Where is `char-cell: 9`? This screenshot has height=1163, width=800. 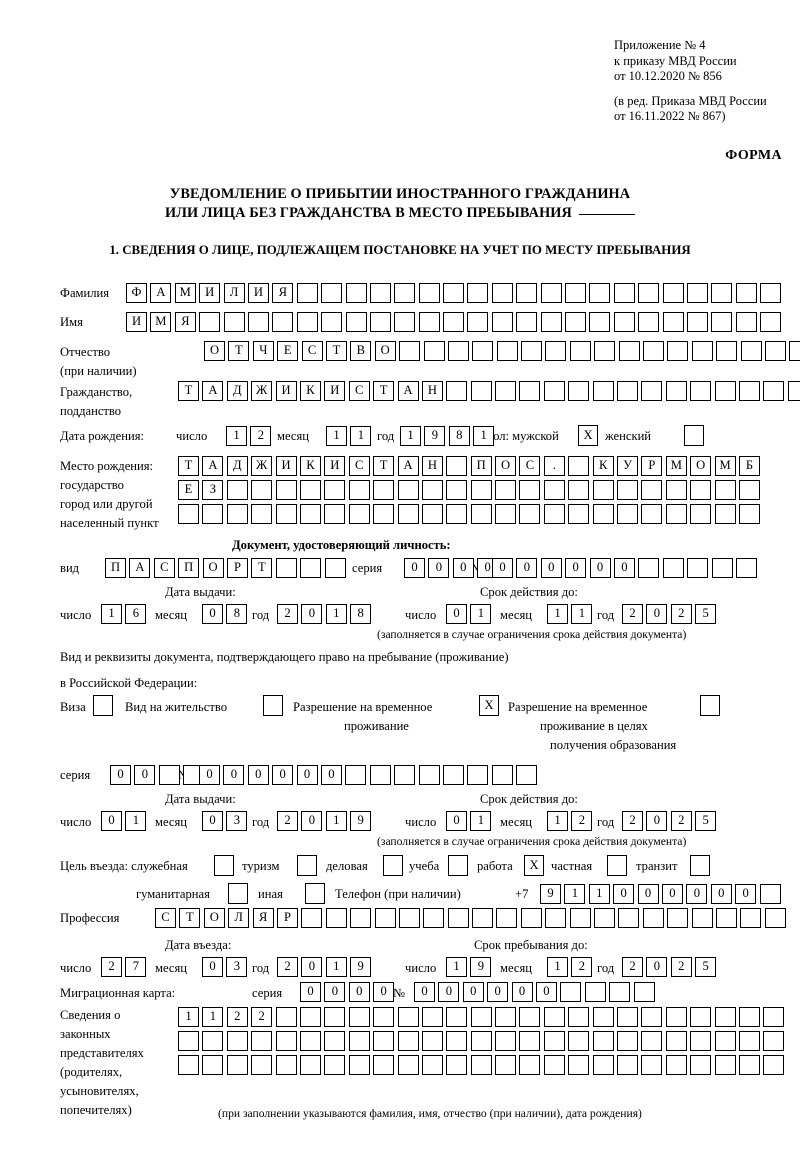
char-cell: 9 is located at coordinates (361, 967).